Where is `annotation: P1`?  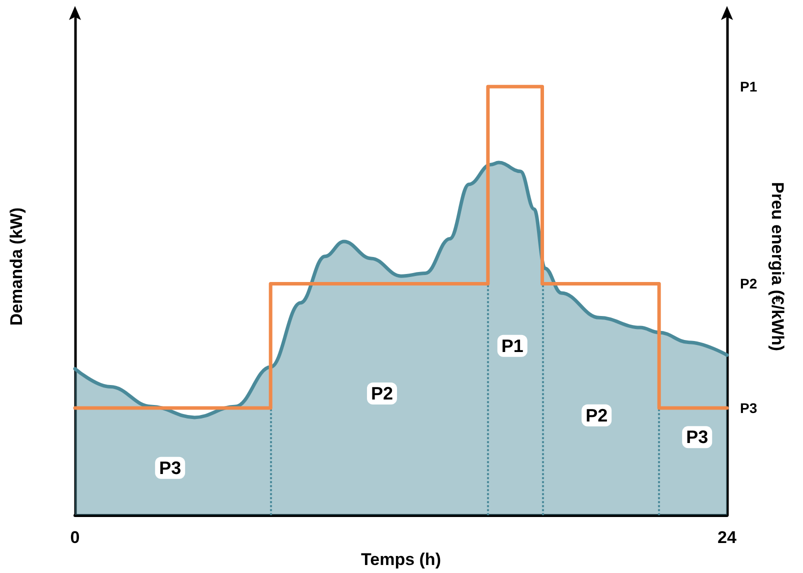
annotation: P1 is located at coordinates (512, 346).